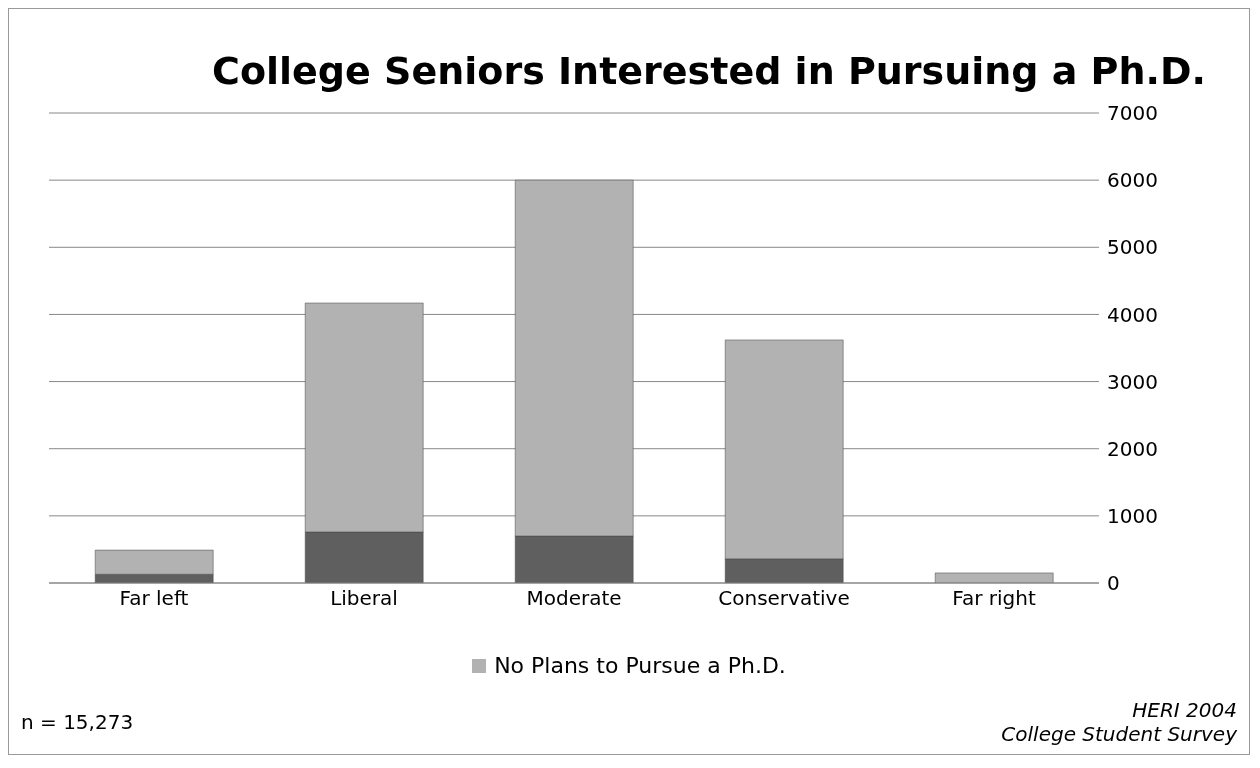 Image resolution: width=1260 pixels, height=768 pixels. Describe the element at coordinates (1132, 448) in the screenshot. I see `y-tick-label: 2000` at that location.